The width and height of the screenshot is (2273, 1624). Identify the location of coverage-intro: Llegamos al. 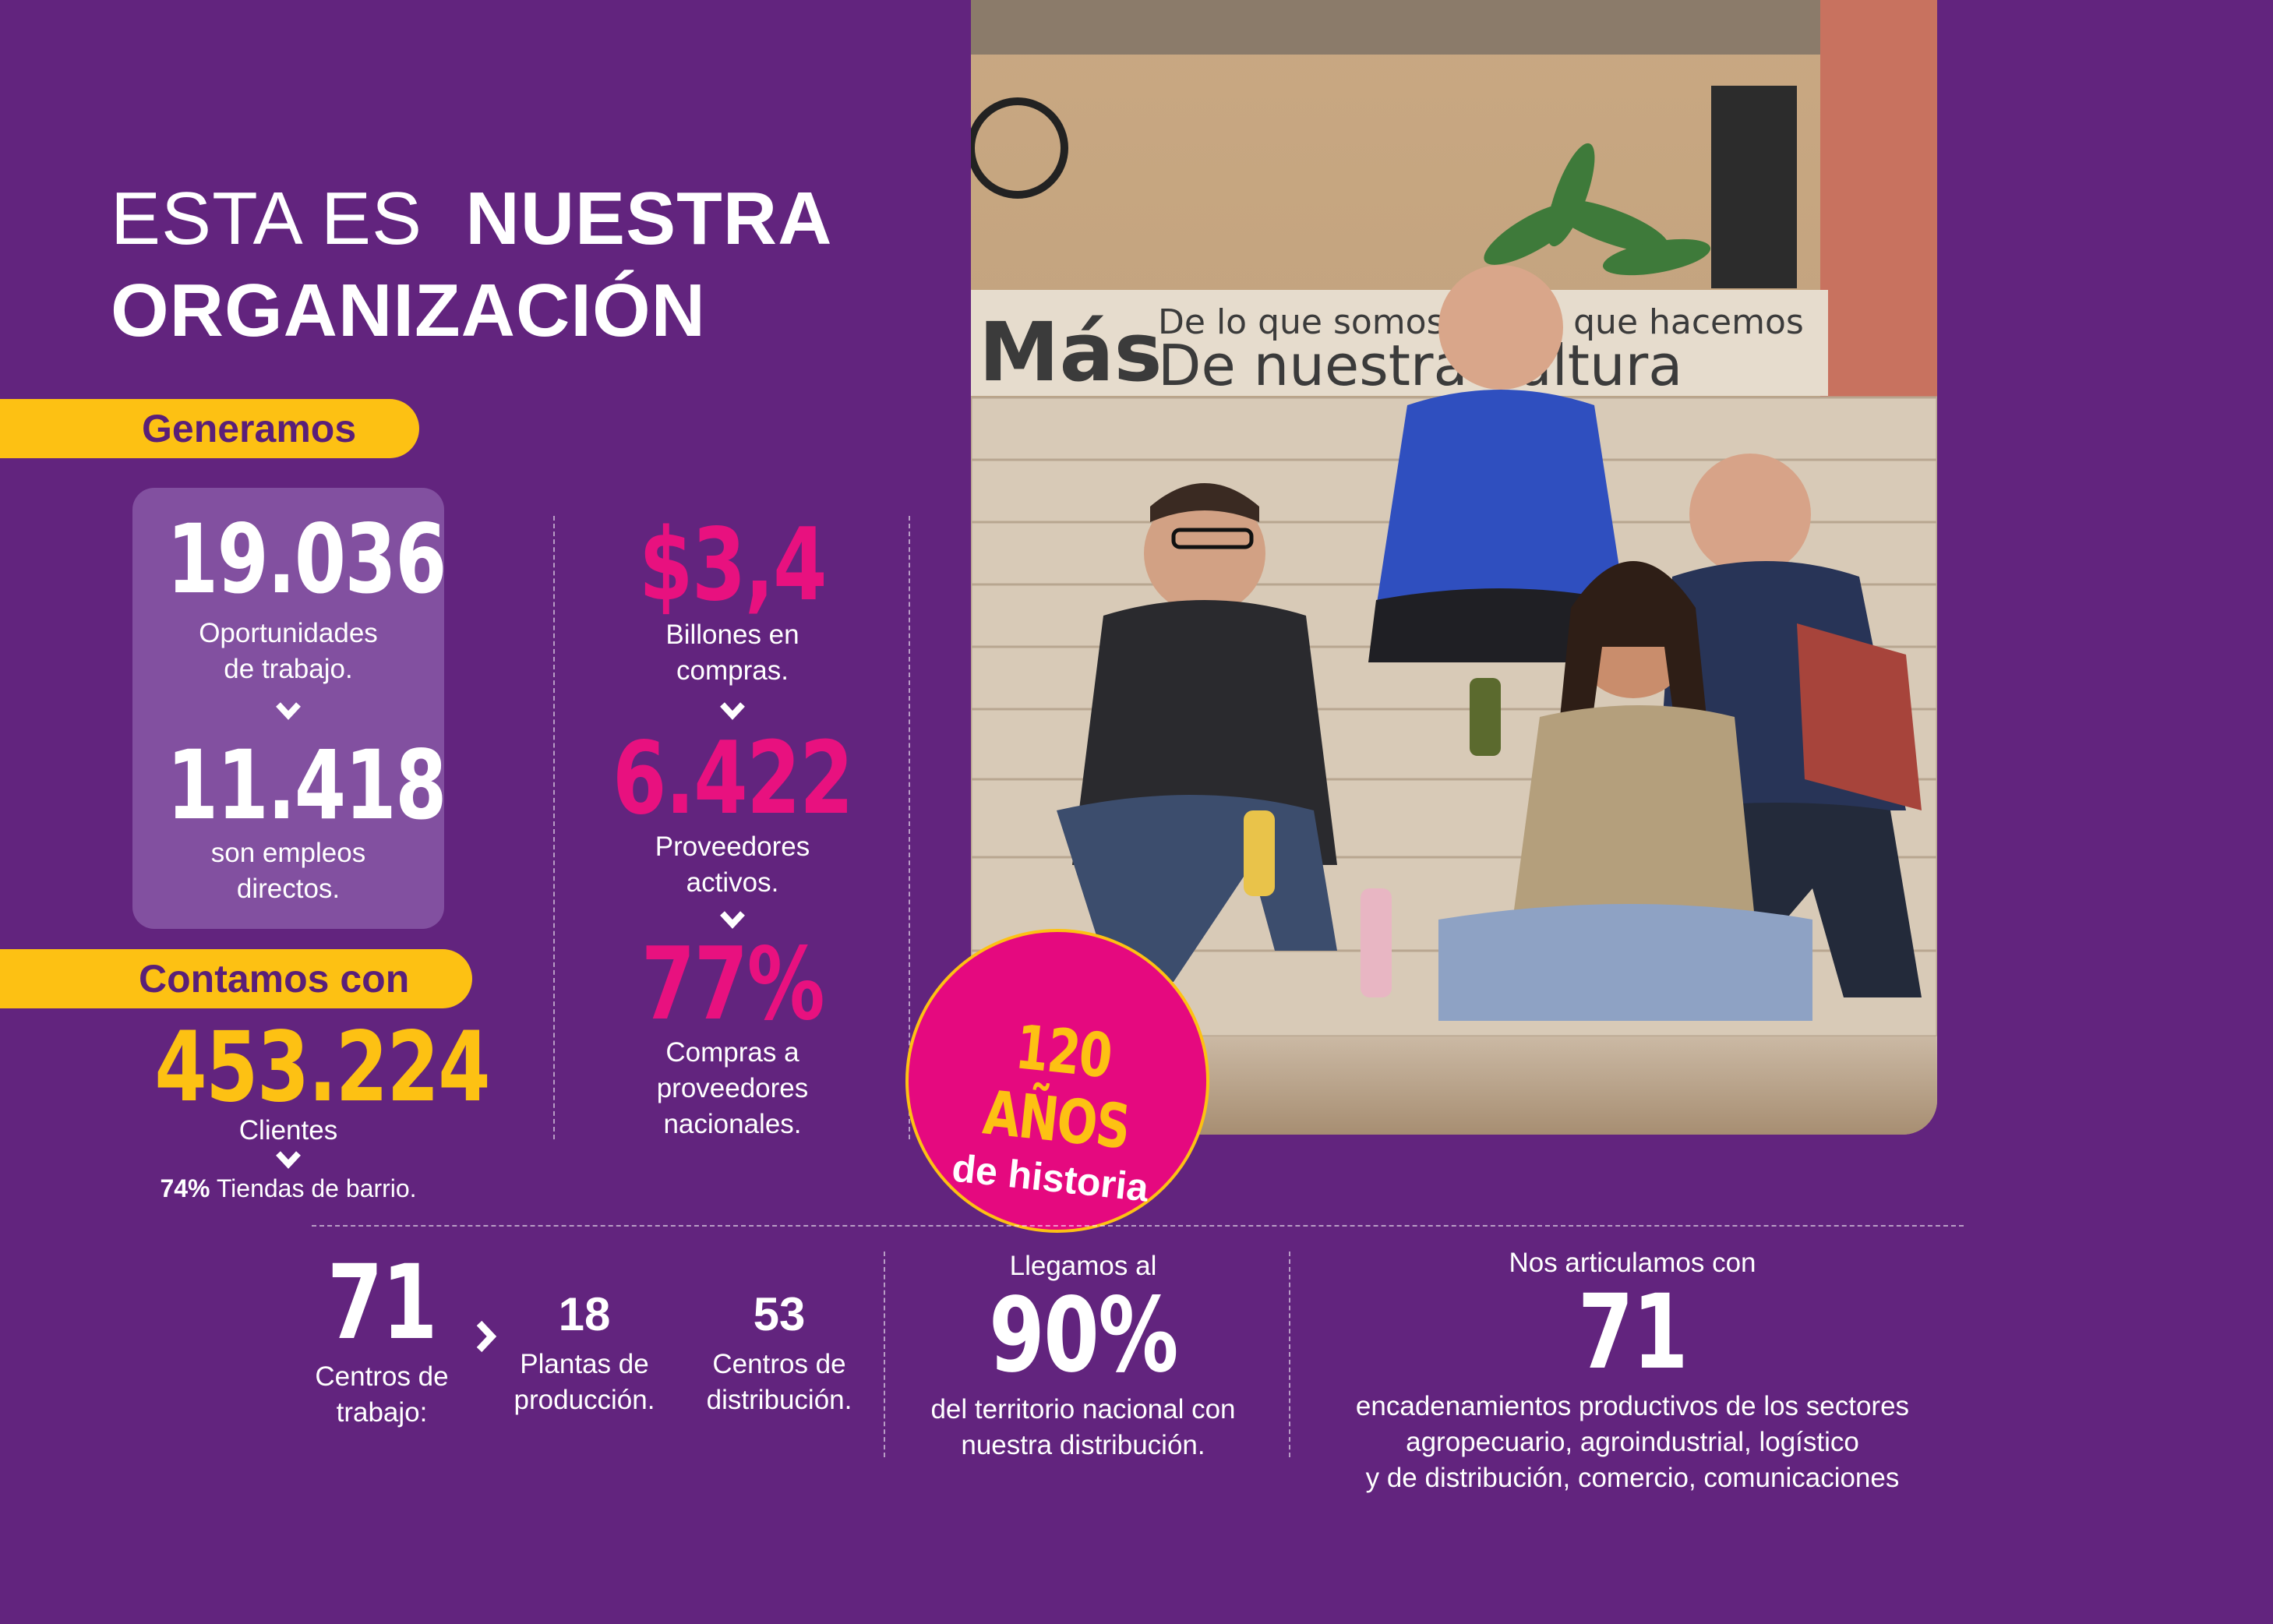
(1083, 1266).